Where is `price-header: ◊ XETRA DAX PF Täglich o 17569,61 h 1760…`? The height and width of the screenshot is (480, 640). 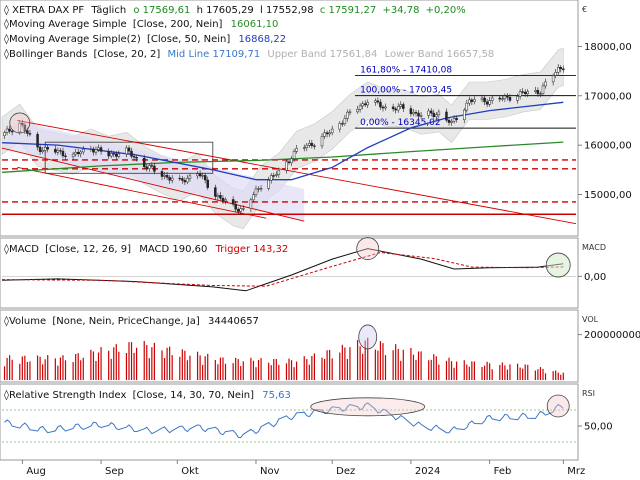
price-header: ◊ XETRA DAX PF Täglich o 17569,61 h 1760… is located at coordinates (235, 10).